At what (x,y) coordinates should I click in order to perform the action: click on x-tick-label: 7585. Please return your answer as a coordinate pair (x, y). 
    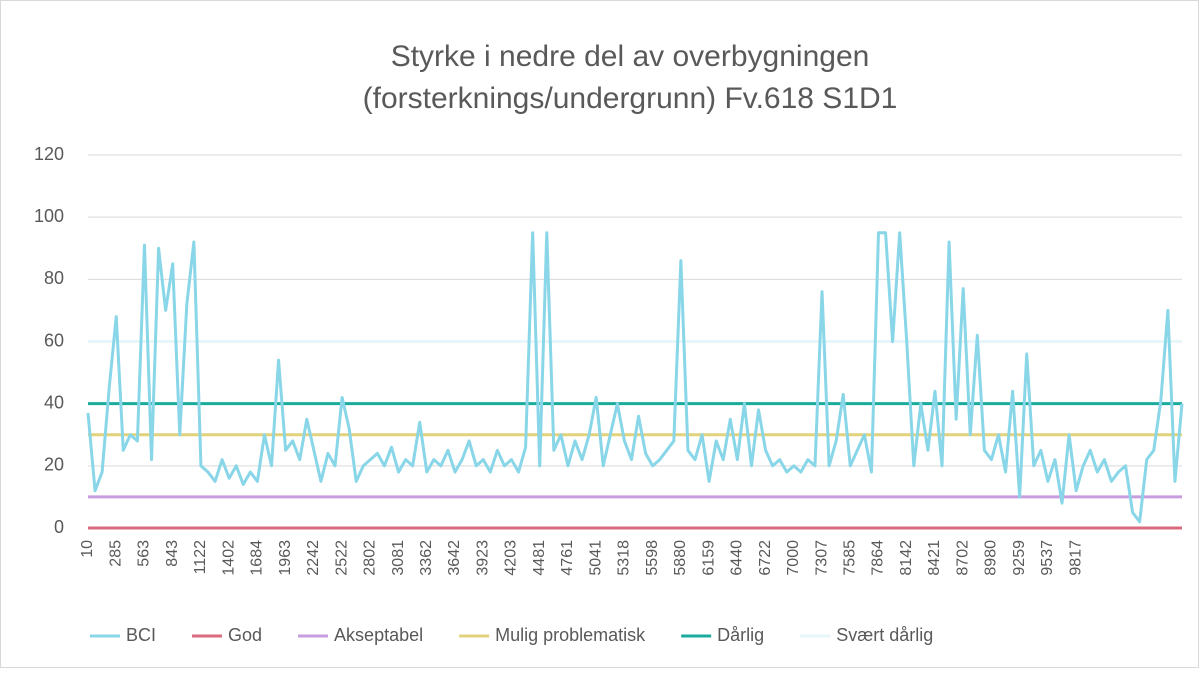
    Looking at the image, I should click on (849, 558).